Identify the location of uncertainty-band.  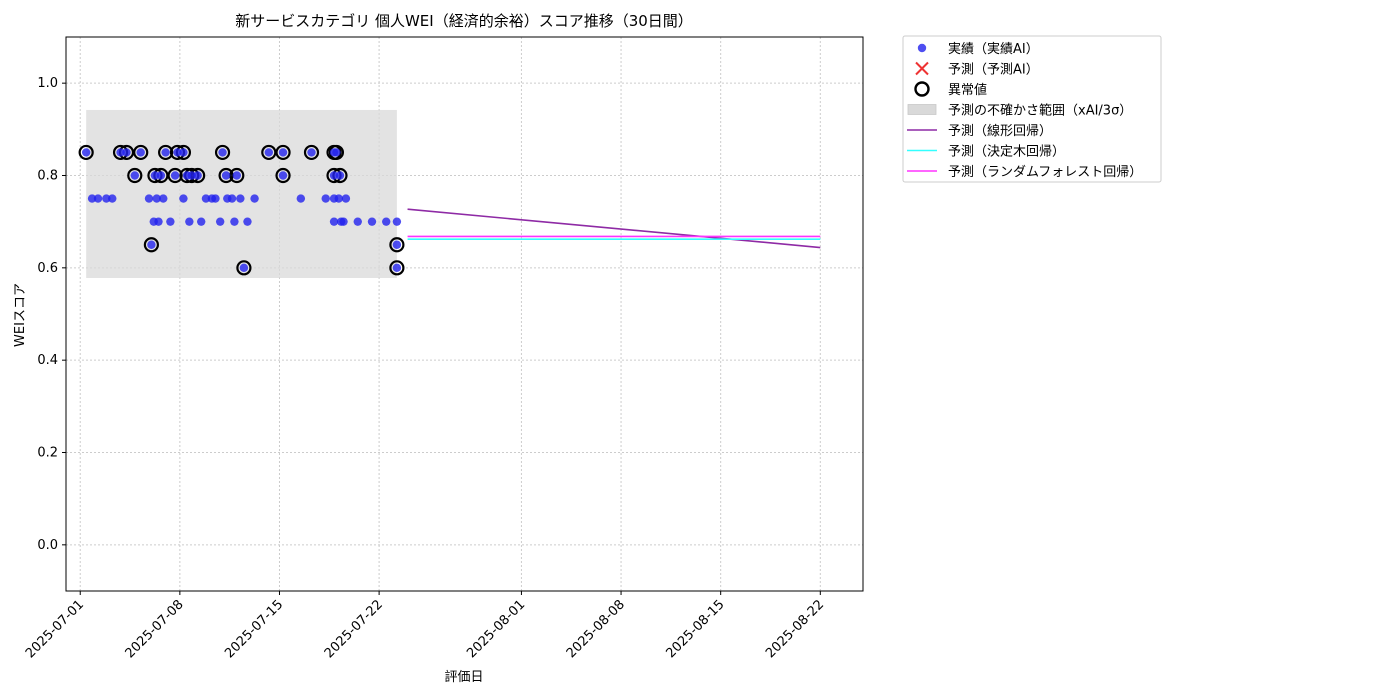
(241, 193).